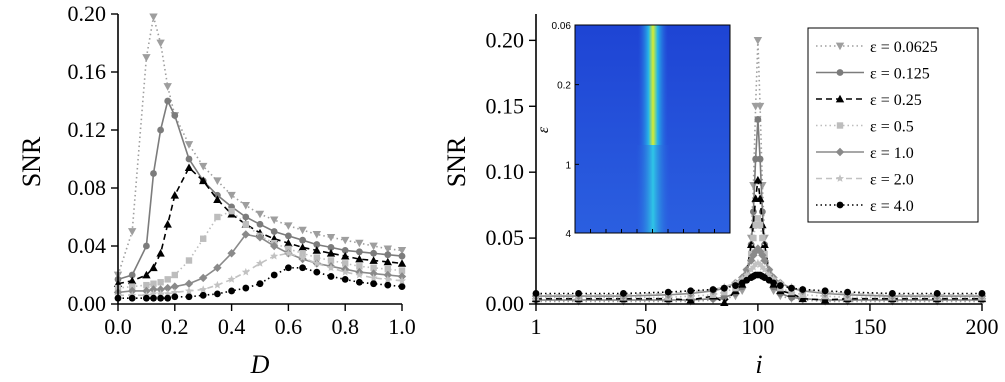 The image size is (1005, 382). Describe the element at coordinates (87, 187) in the screenshot. I see `y-tick-label: 0.08` at that location.